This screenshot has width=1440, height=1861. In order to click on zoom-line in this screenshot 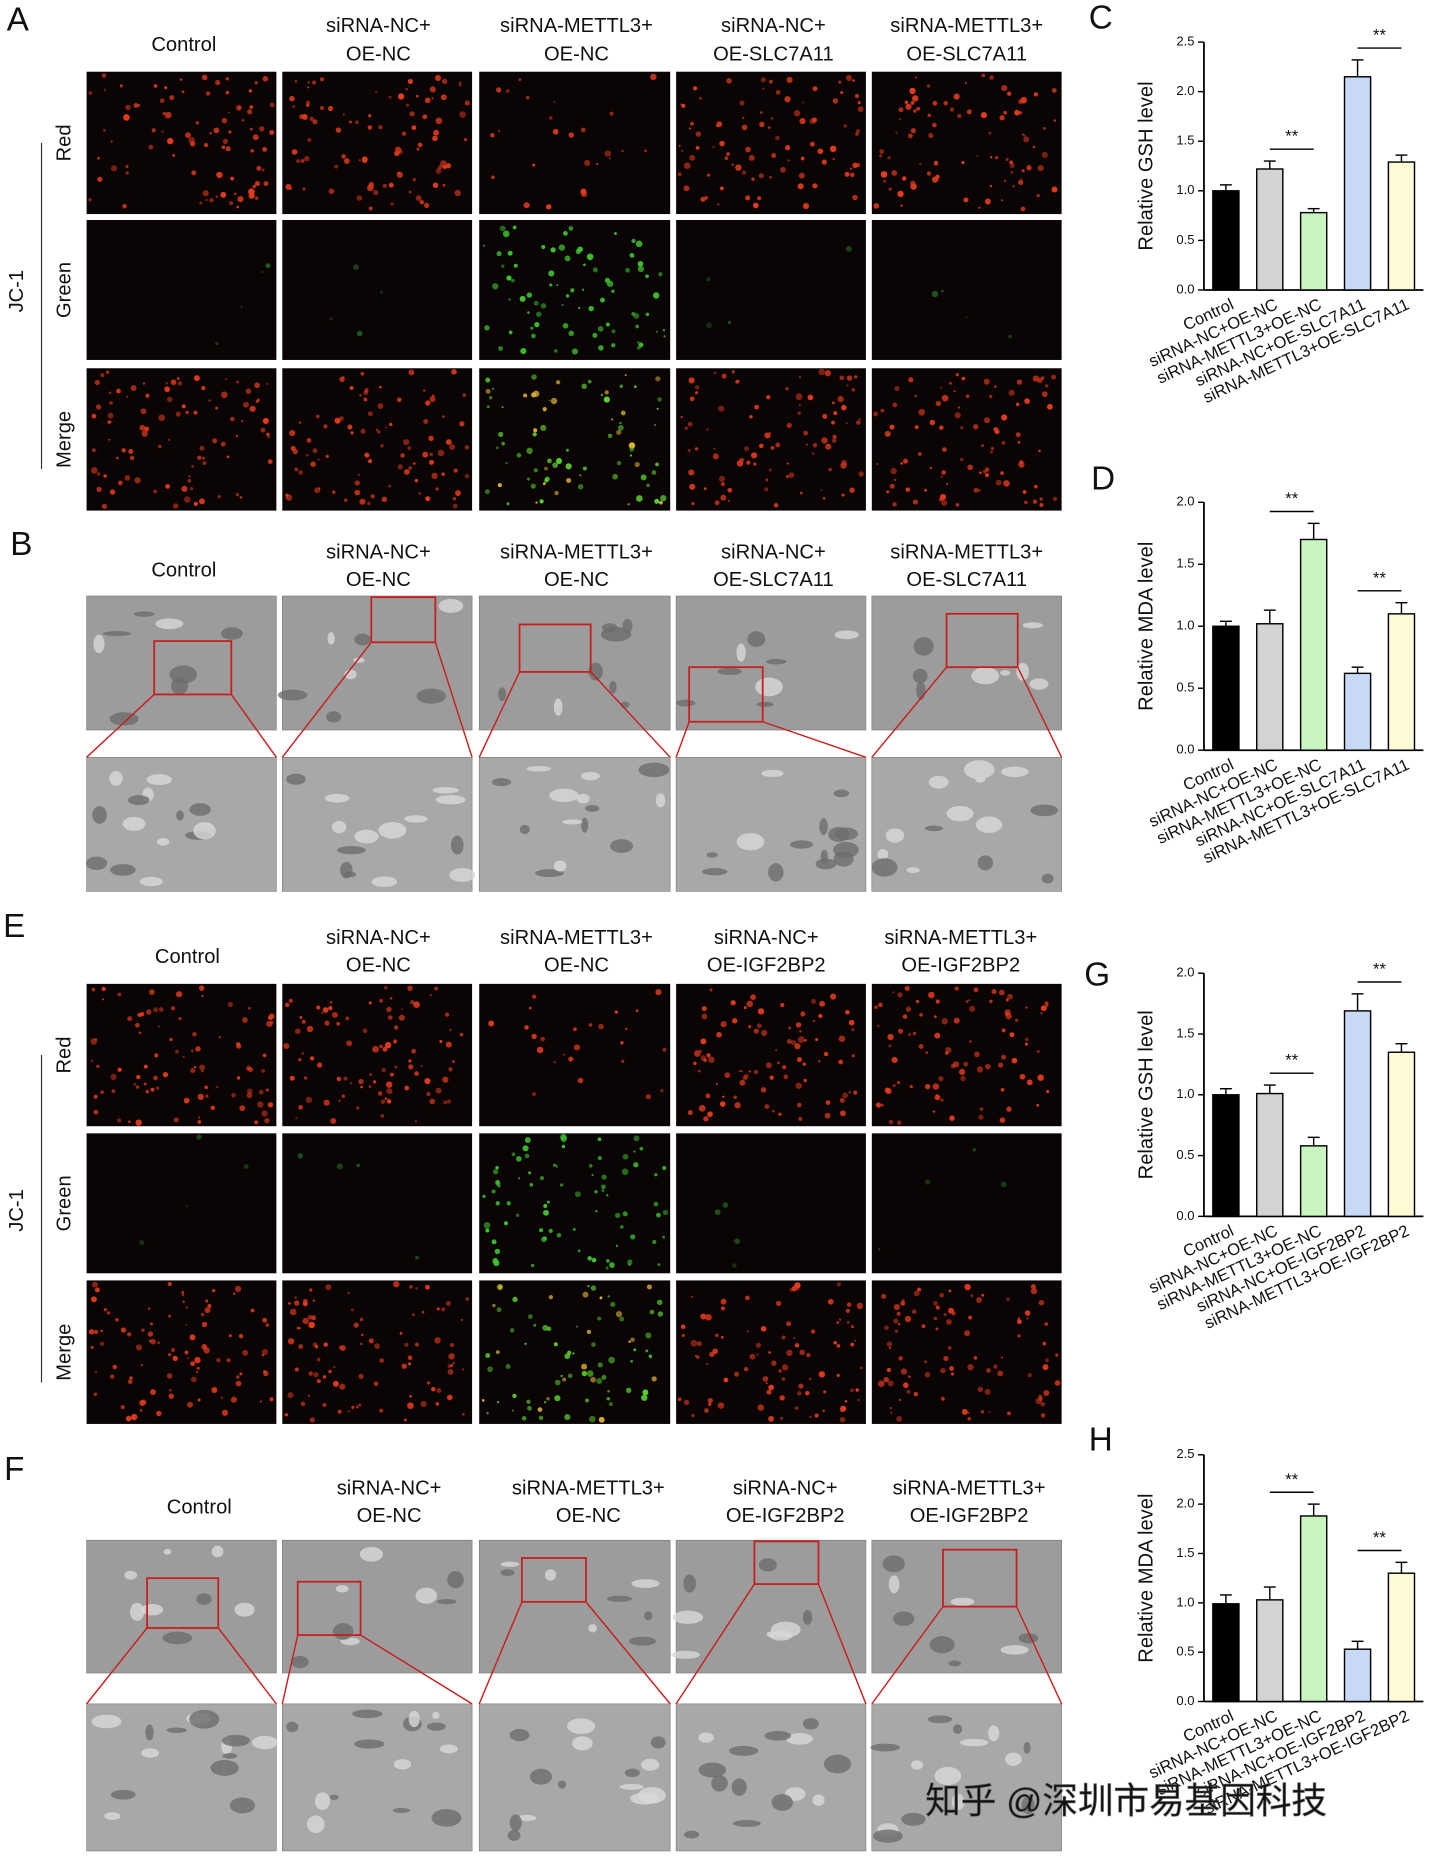, I will do `click(907, 1655)`.